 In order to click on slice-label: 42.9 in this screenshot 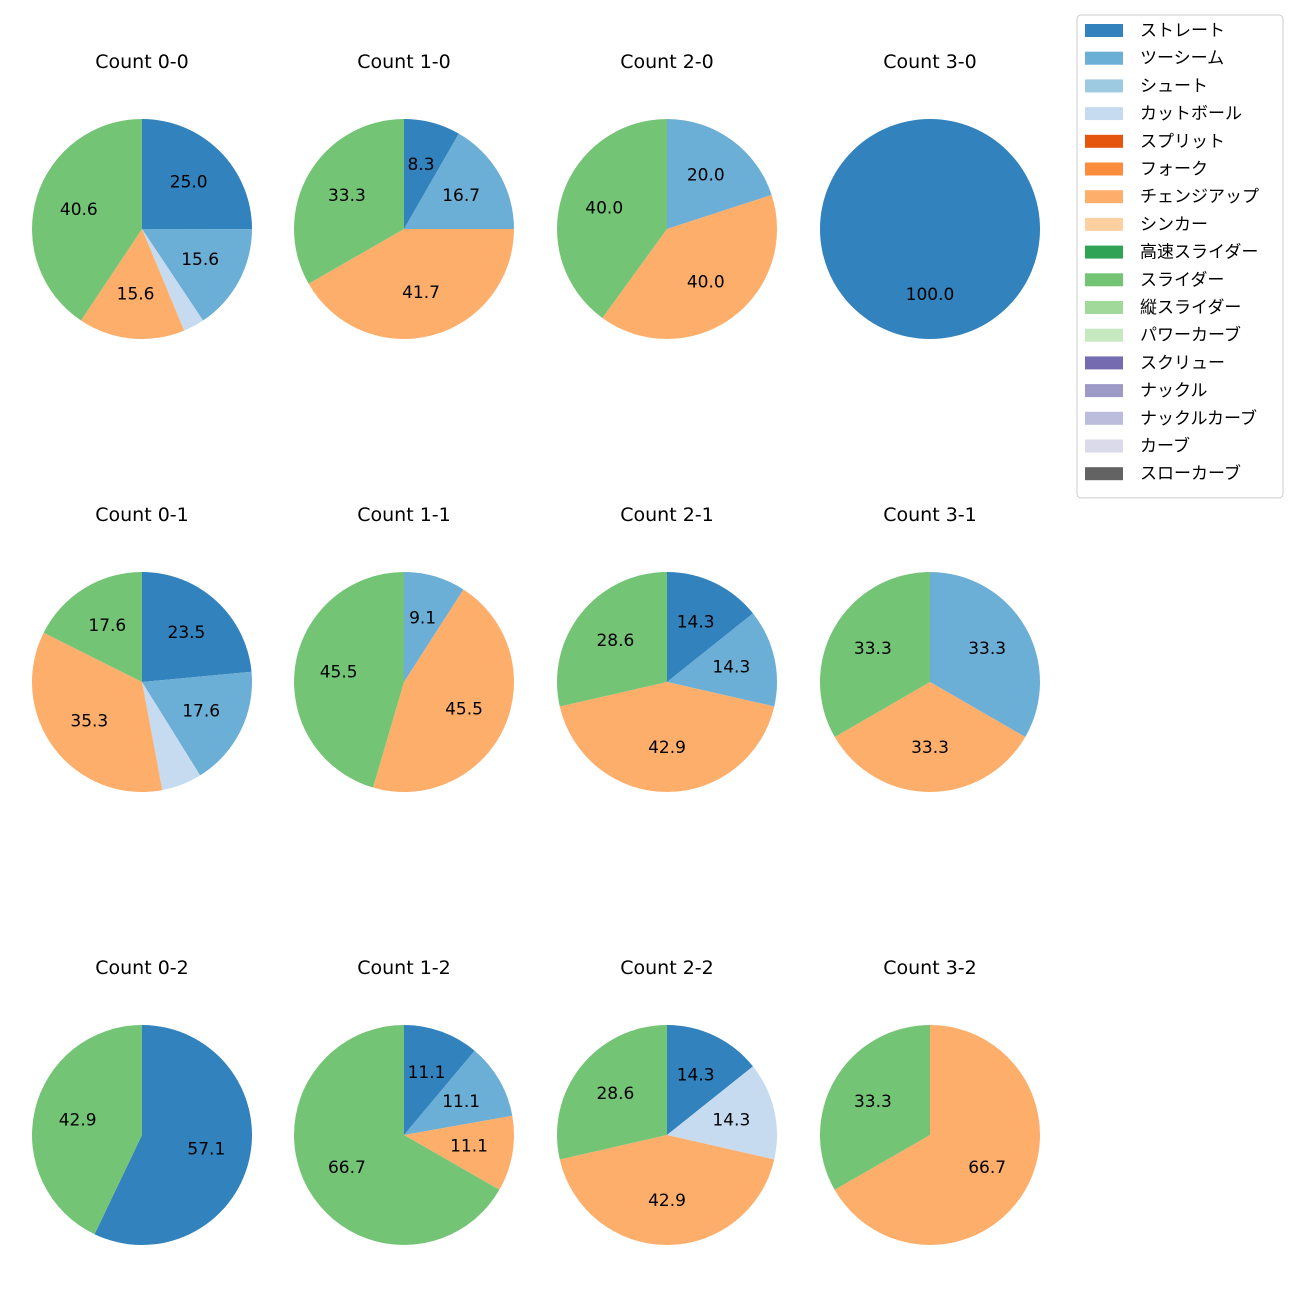, I will do `click(78, 1120)`.